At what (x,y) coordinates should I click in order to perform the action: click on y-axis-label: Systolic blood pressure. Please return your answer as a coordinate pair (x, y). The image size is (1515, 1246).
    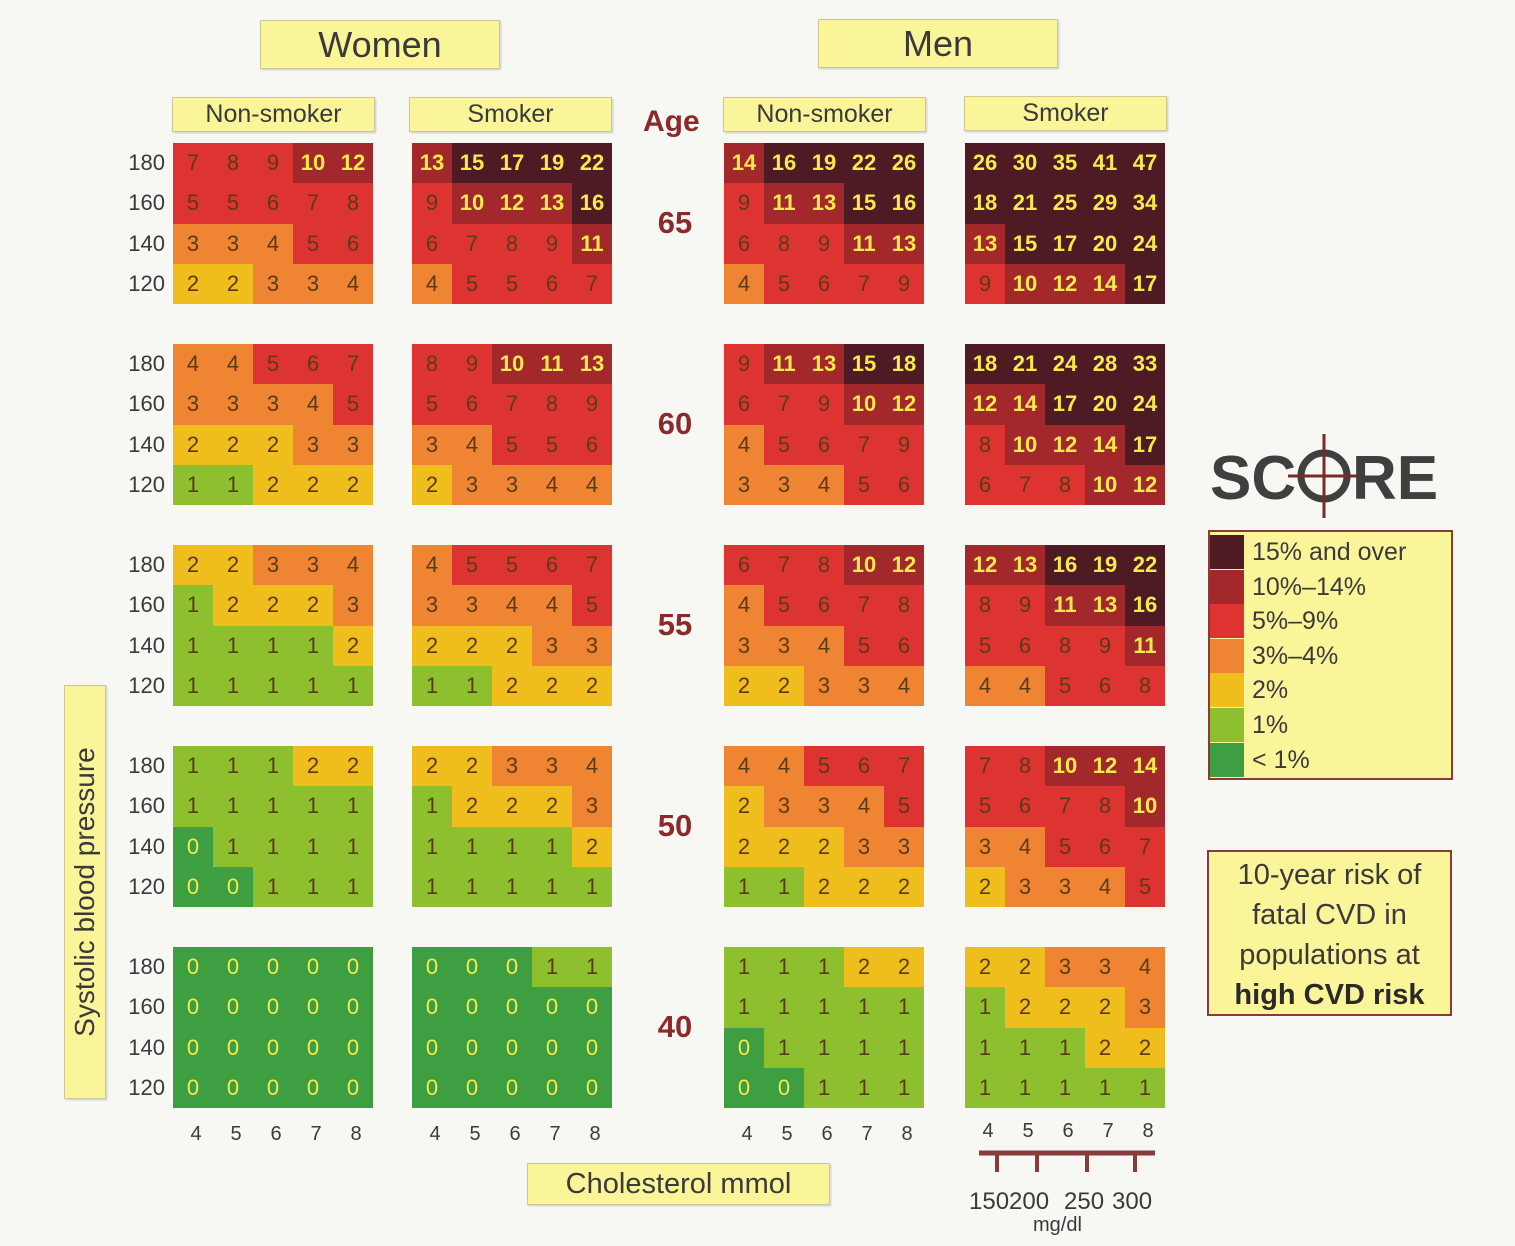
    Looking at the image, I should click on (84, 892).